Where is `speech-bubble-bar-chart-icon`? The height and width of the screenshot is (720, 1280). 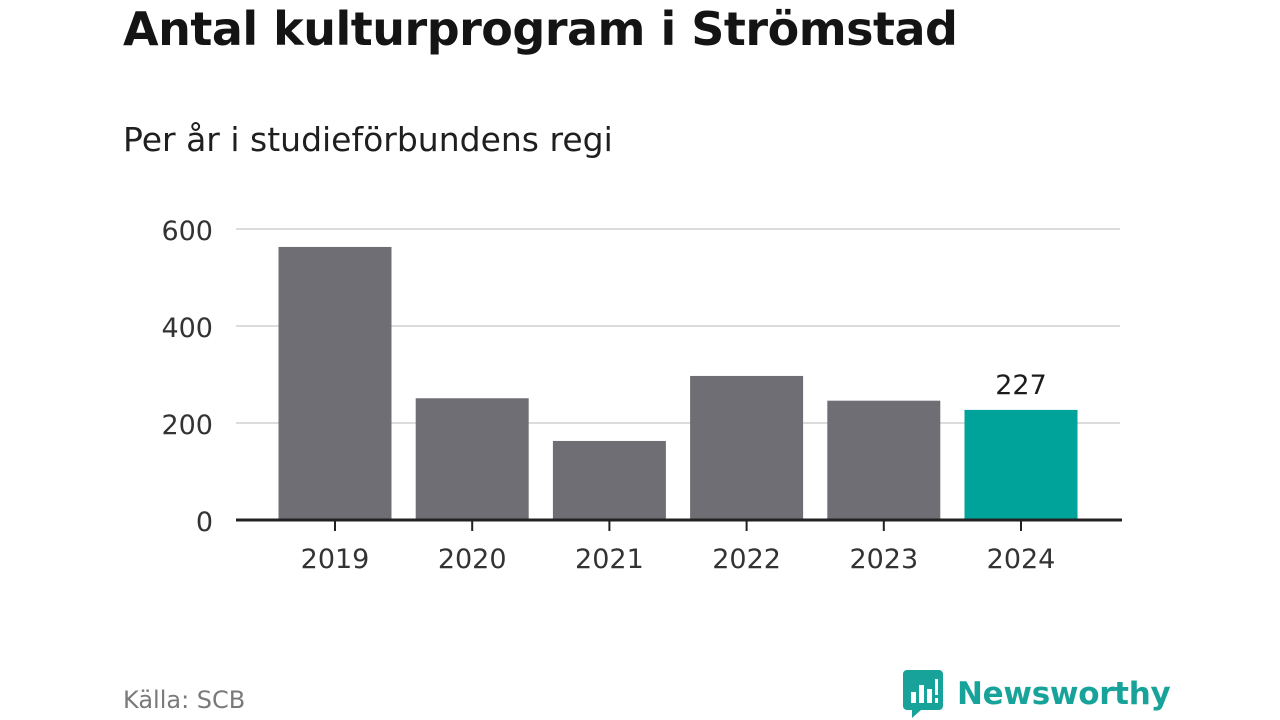 speech-bubble-bar-chart-icon is located at coordinates (923, 694).